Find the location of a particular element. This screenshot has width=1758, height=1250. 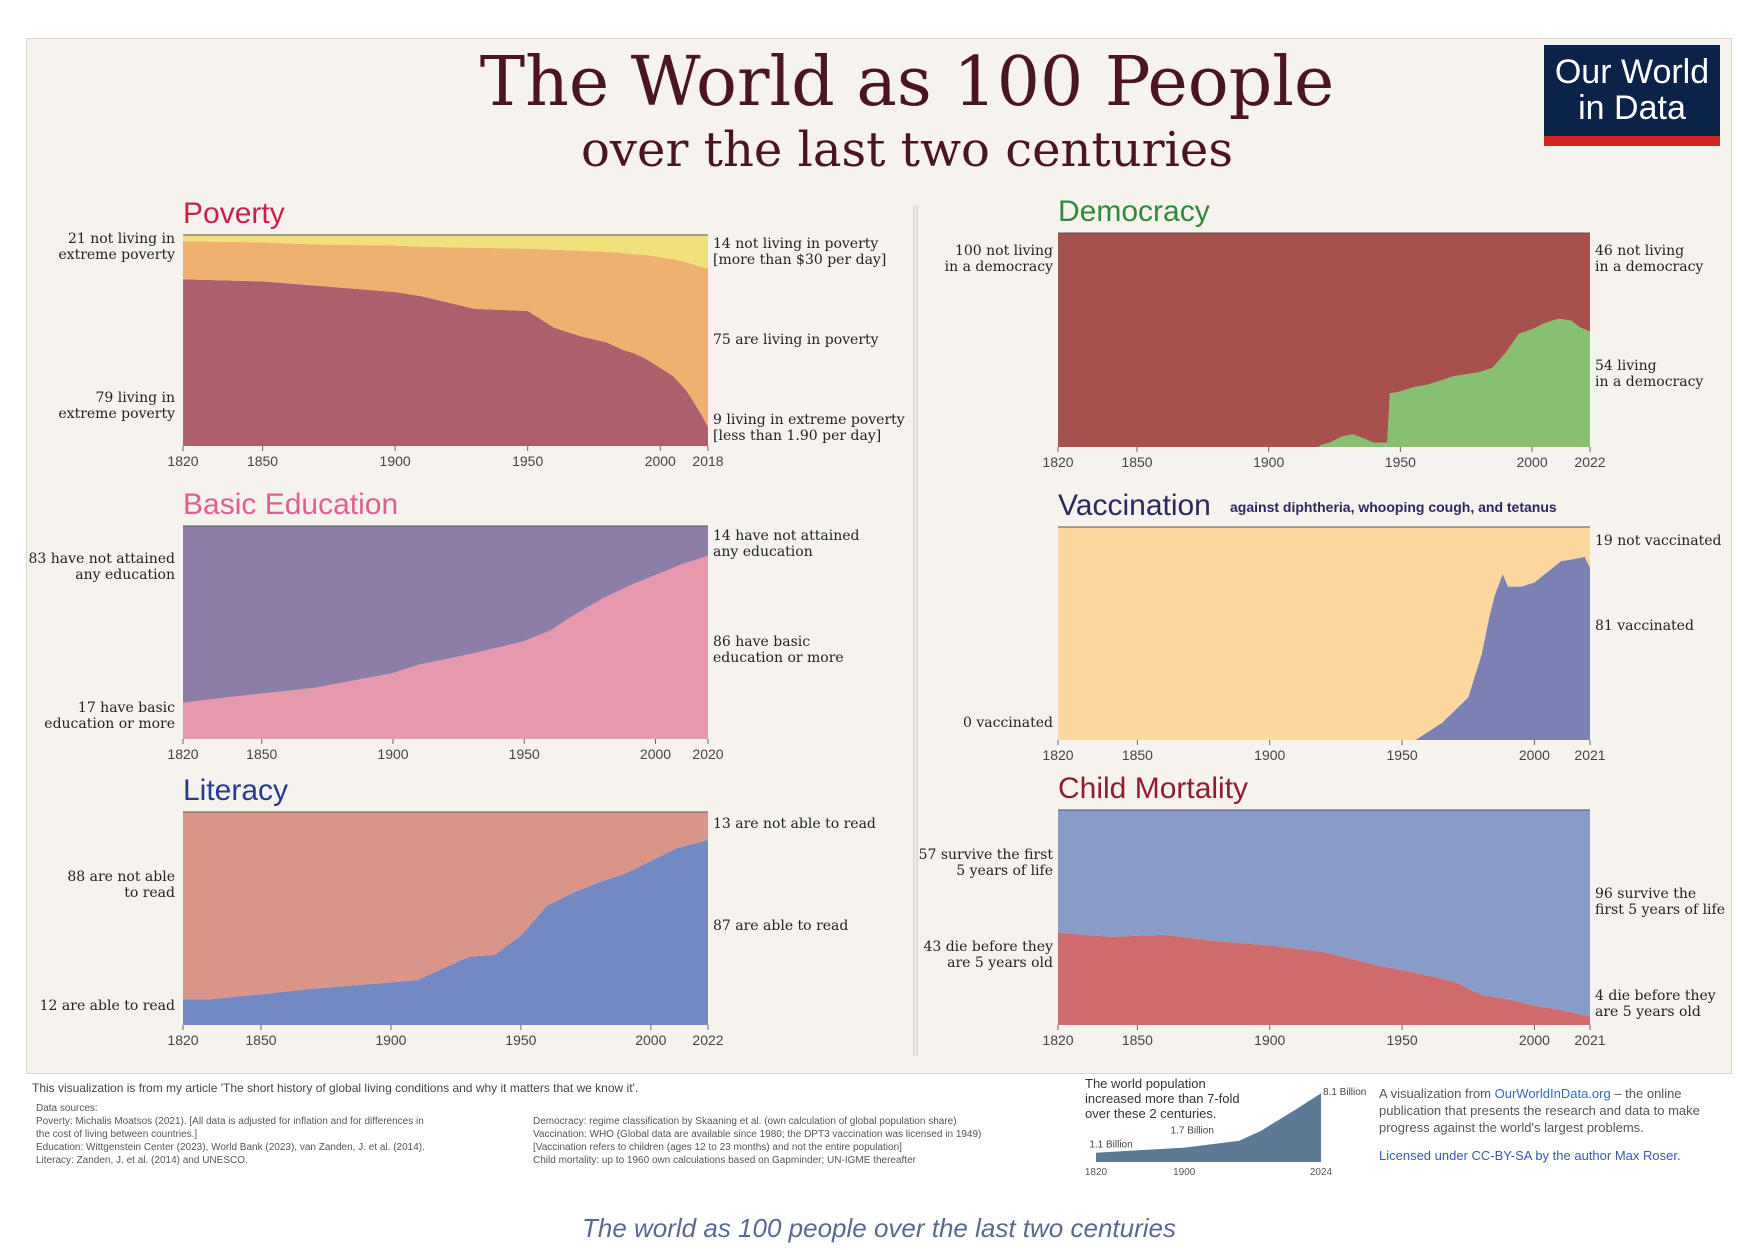

main-title: The World as 100 People is located at coordinates (907, 82).